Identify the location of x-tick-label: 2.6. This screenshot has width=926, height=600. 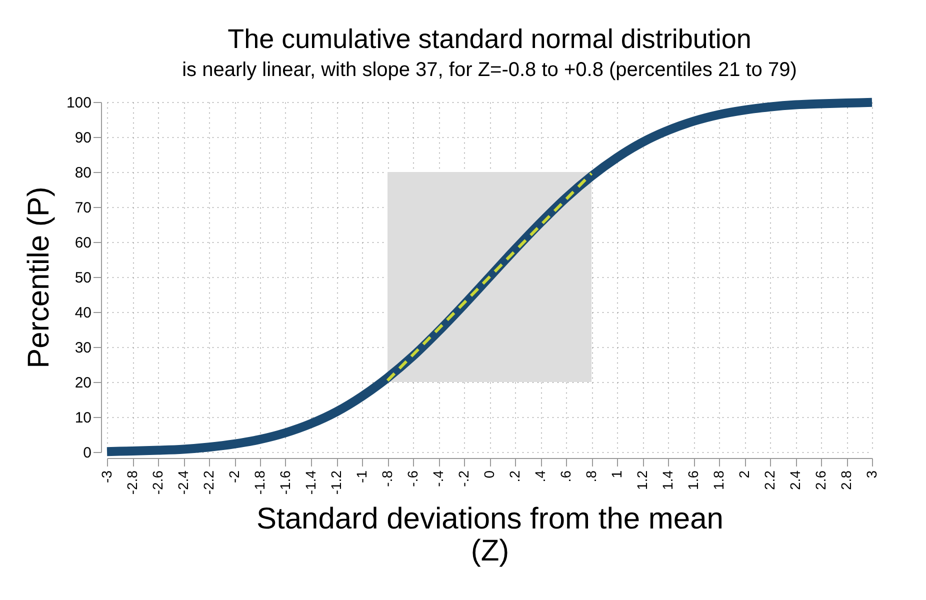
(820, 480).